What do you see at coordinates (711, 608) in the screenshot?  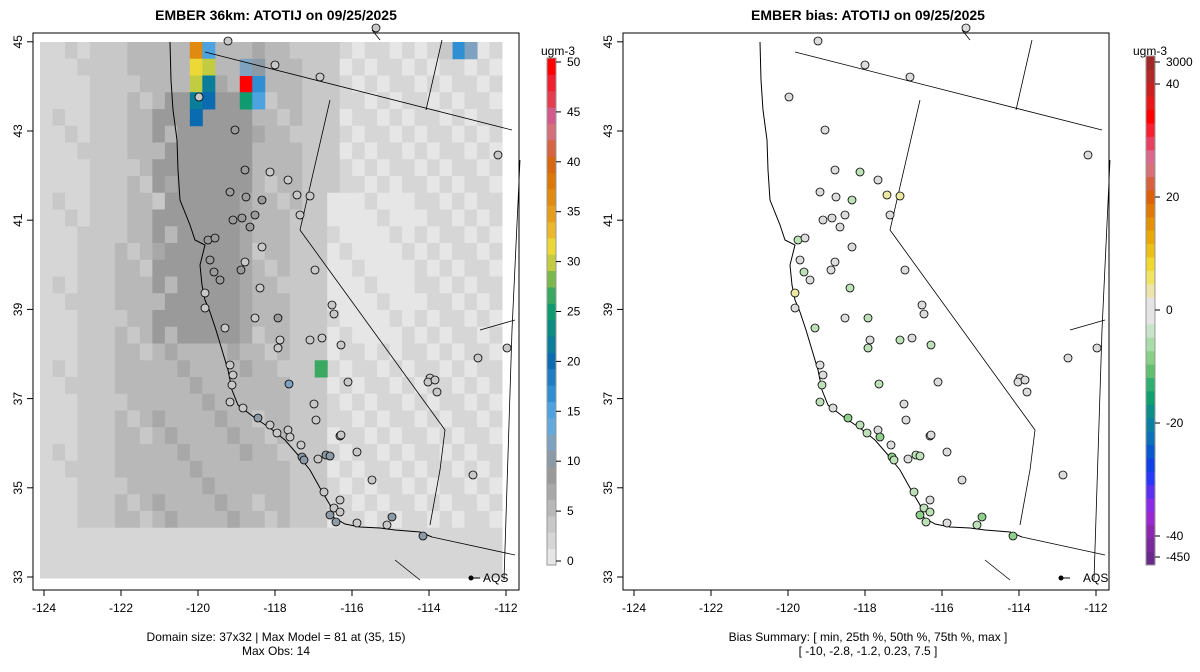 I see `x-tick-label: -122` at bounding box center [711, 608].